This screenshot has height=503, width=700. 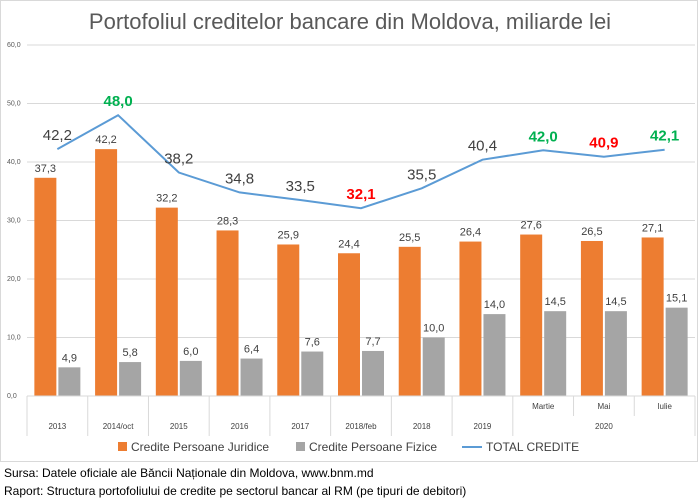 I want to click on y-tick-label: 0,0, so click(x=12, y=396).